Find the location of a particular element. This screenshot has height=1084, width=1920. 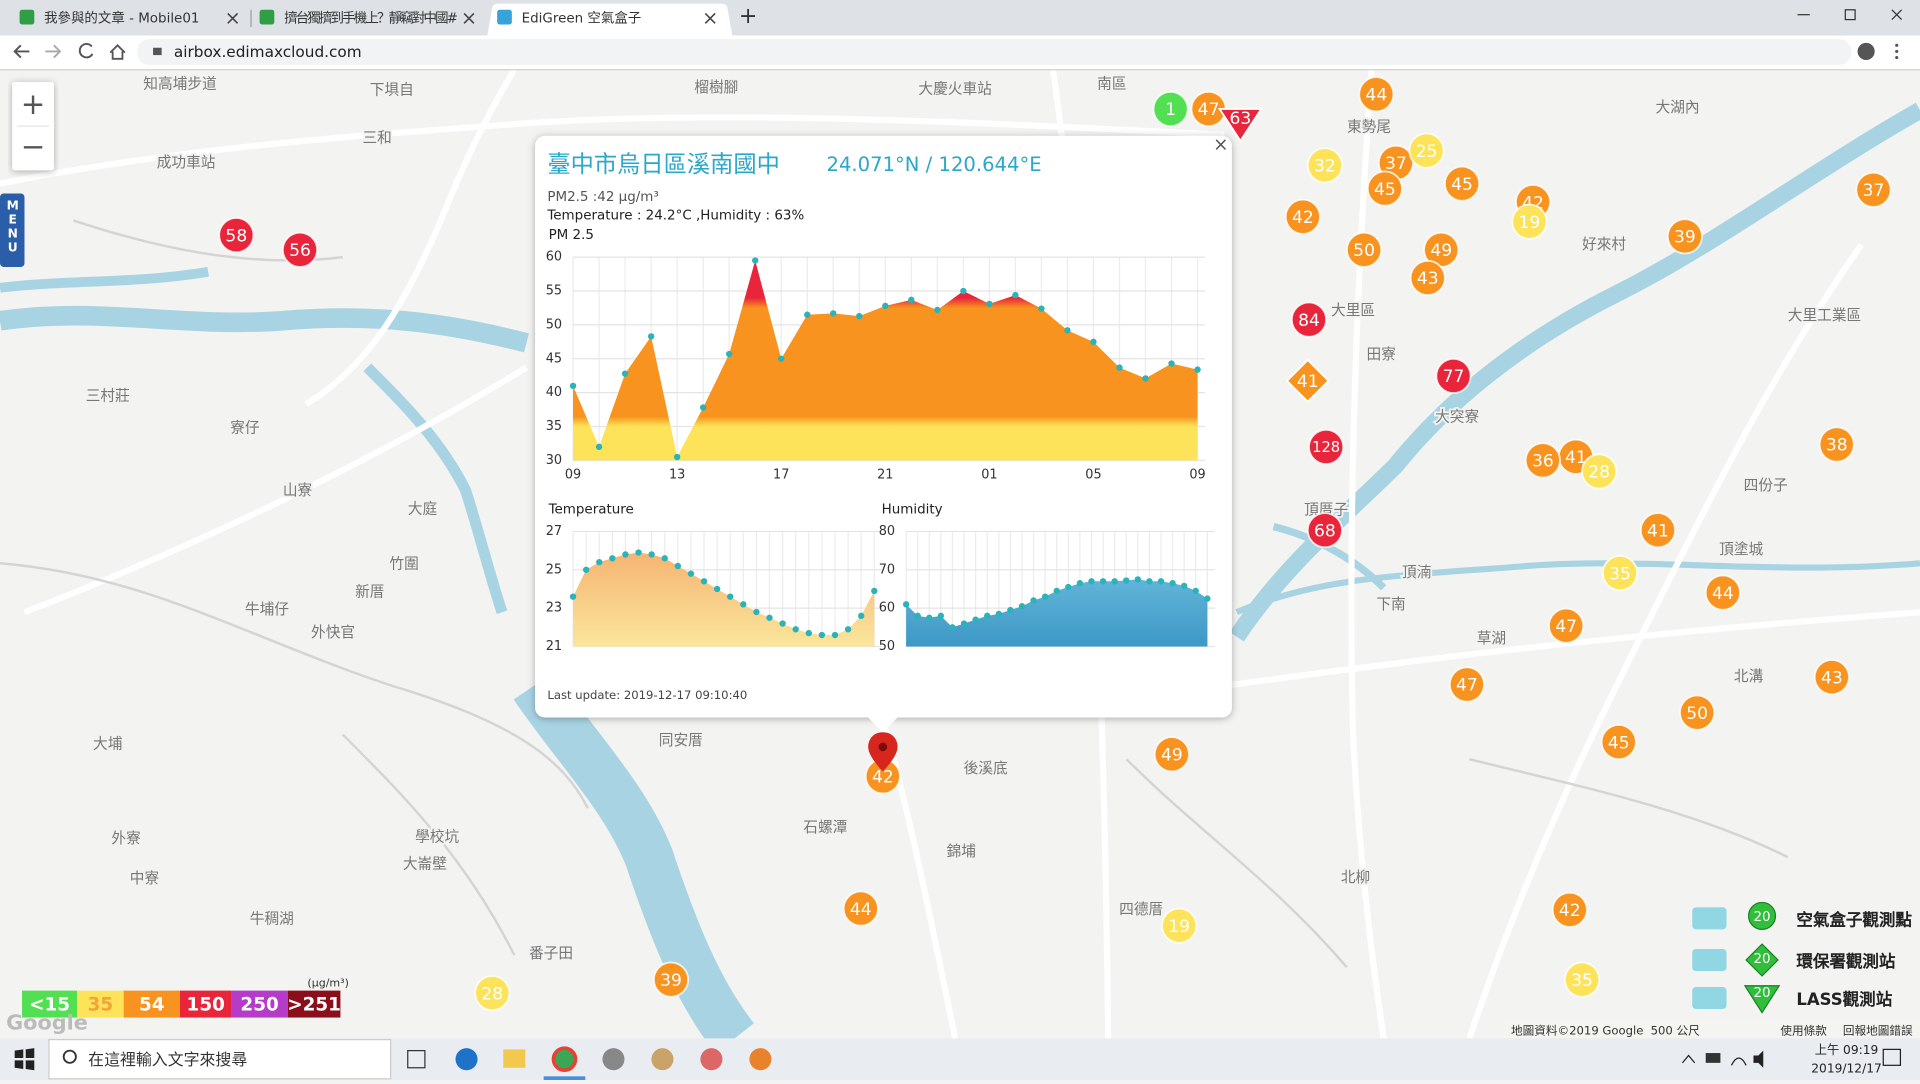

marker-value: 77 is located at coordinates (1454, 377).